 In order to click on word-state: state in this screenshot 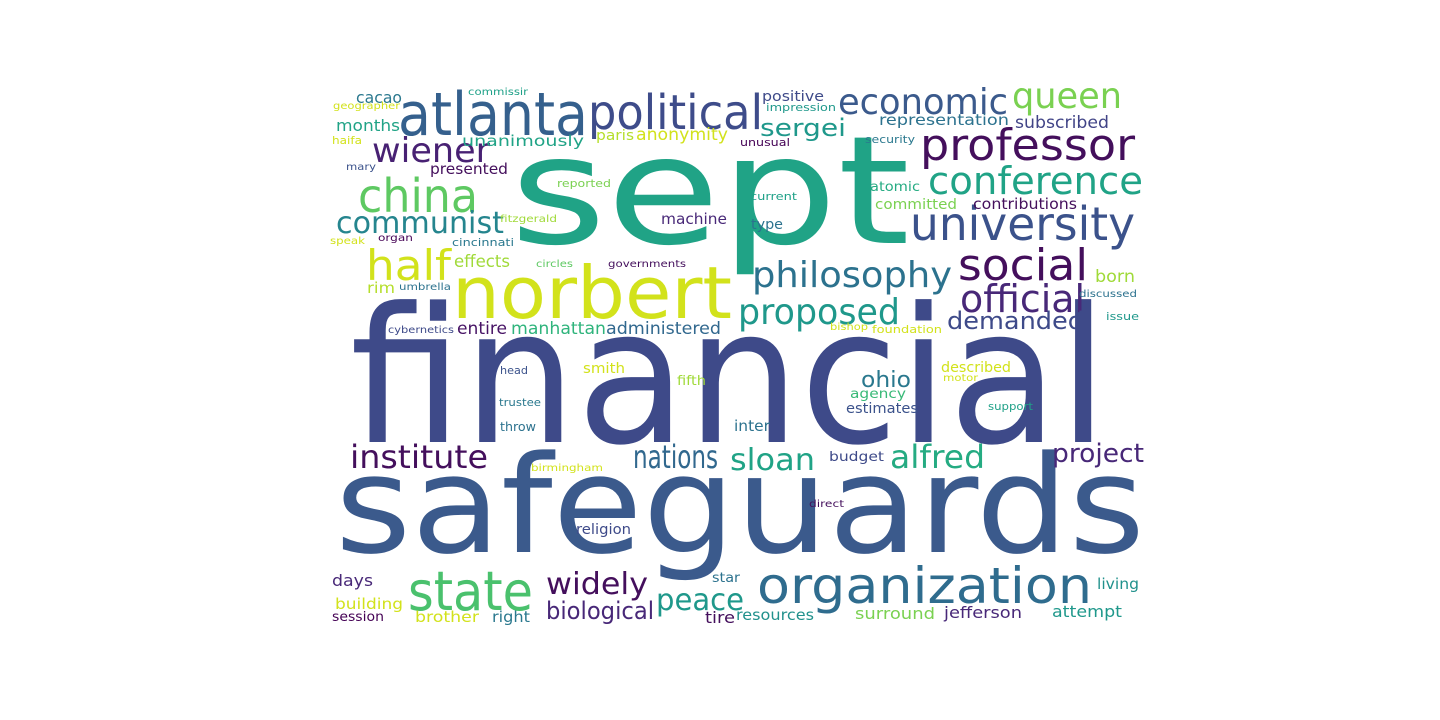, I will do `click(470, 591)`.